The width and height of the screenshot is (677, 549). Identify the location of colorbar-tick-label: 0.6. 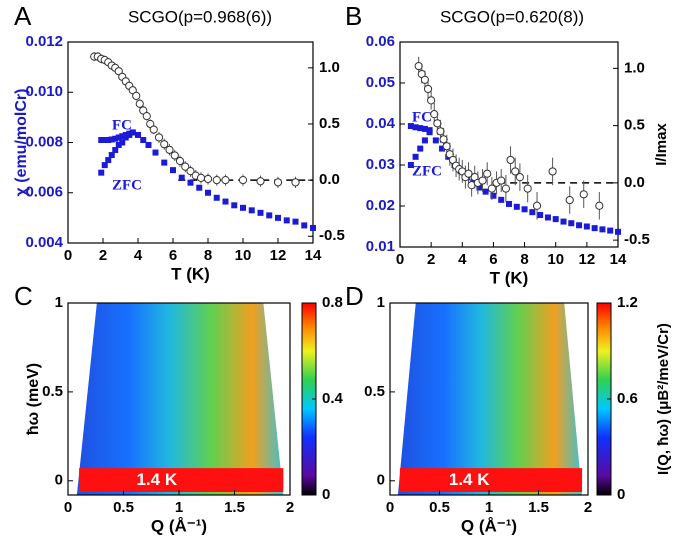
(627, 398).